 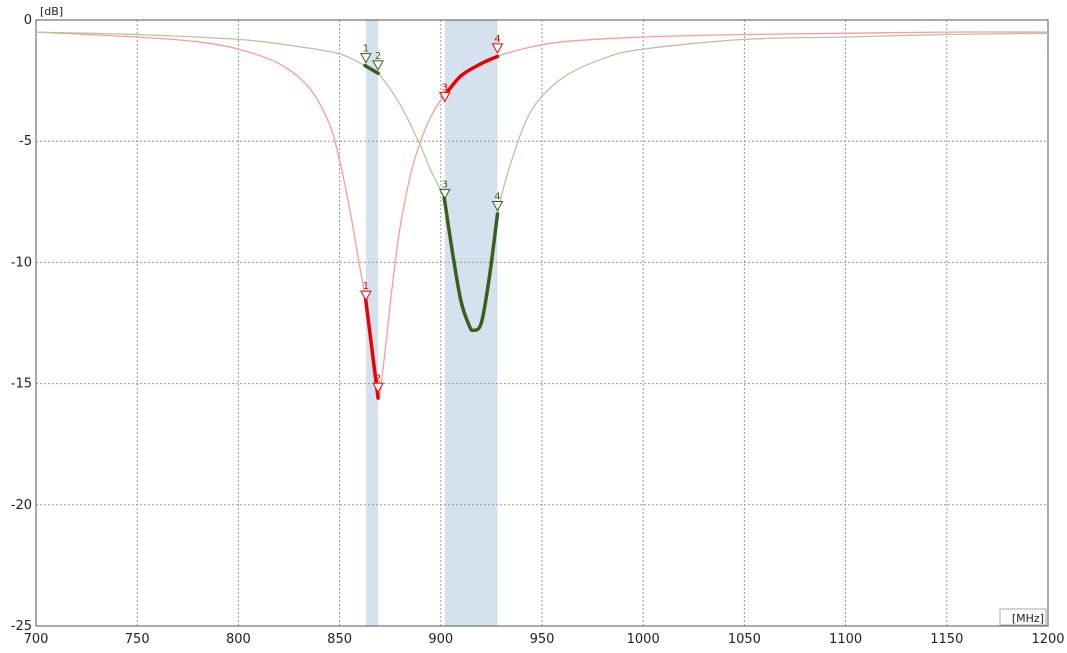 I want to click on x-tick-label: 1000, so click(x=643, y=639).